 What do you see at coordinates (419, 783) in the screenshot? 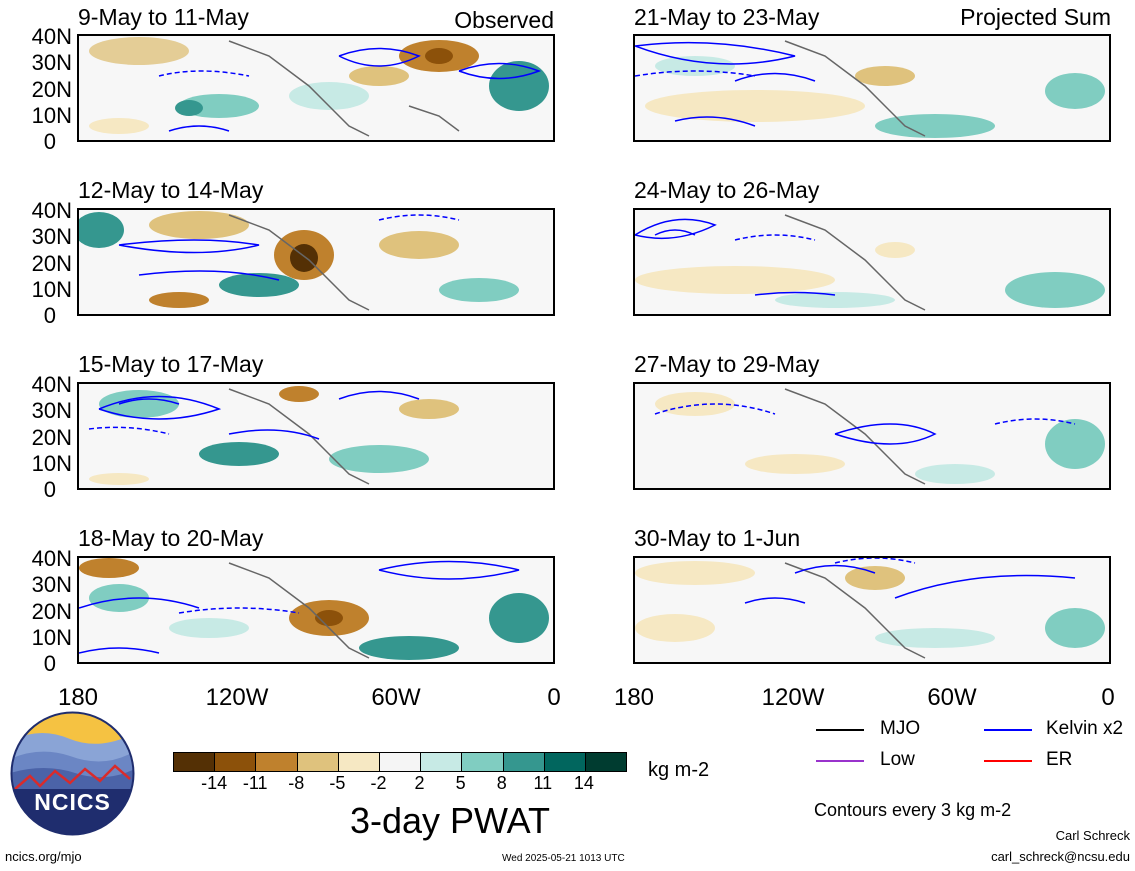
I see `colorbar-tick-label: 2` at bounding box center [419, 783].